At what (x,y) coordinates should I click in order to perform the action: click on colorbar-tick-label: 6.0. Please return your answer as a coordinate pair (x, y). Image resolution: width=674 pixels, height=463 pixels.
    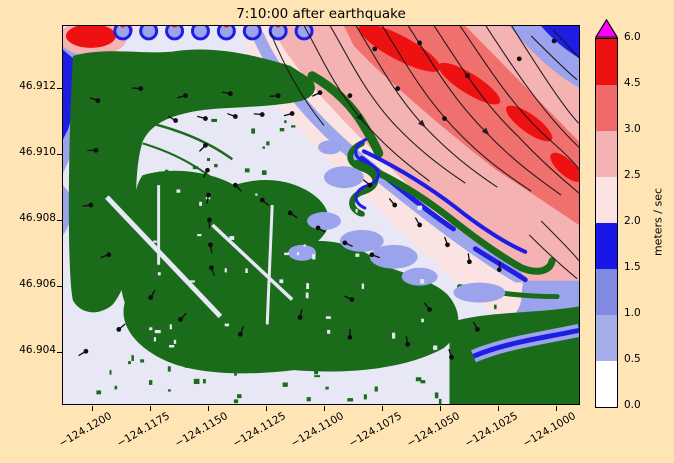
    Looking at the image, I should click on (632, 37).